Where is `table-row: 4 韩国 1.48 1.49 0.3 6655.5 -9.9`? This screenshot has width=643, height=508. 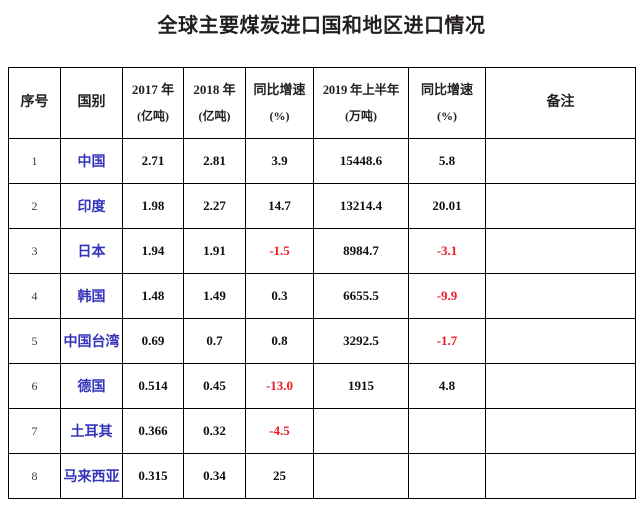
table-row: 4 韩国 1.48 1.49 0.3 6655.5 -9.9 is located at coordinates (322, 296).